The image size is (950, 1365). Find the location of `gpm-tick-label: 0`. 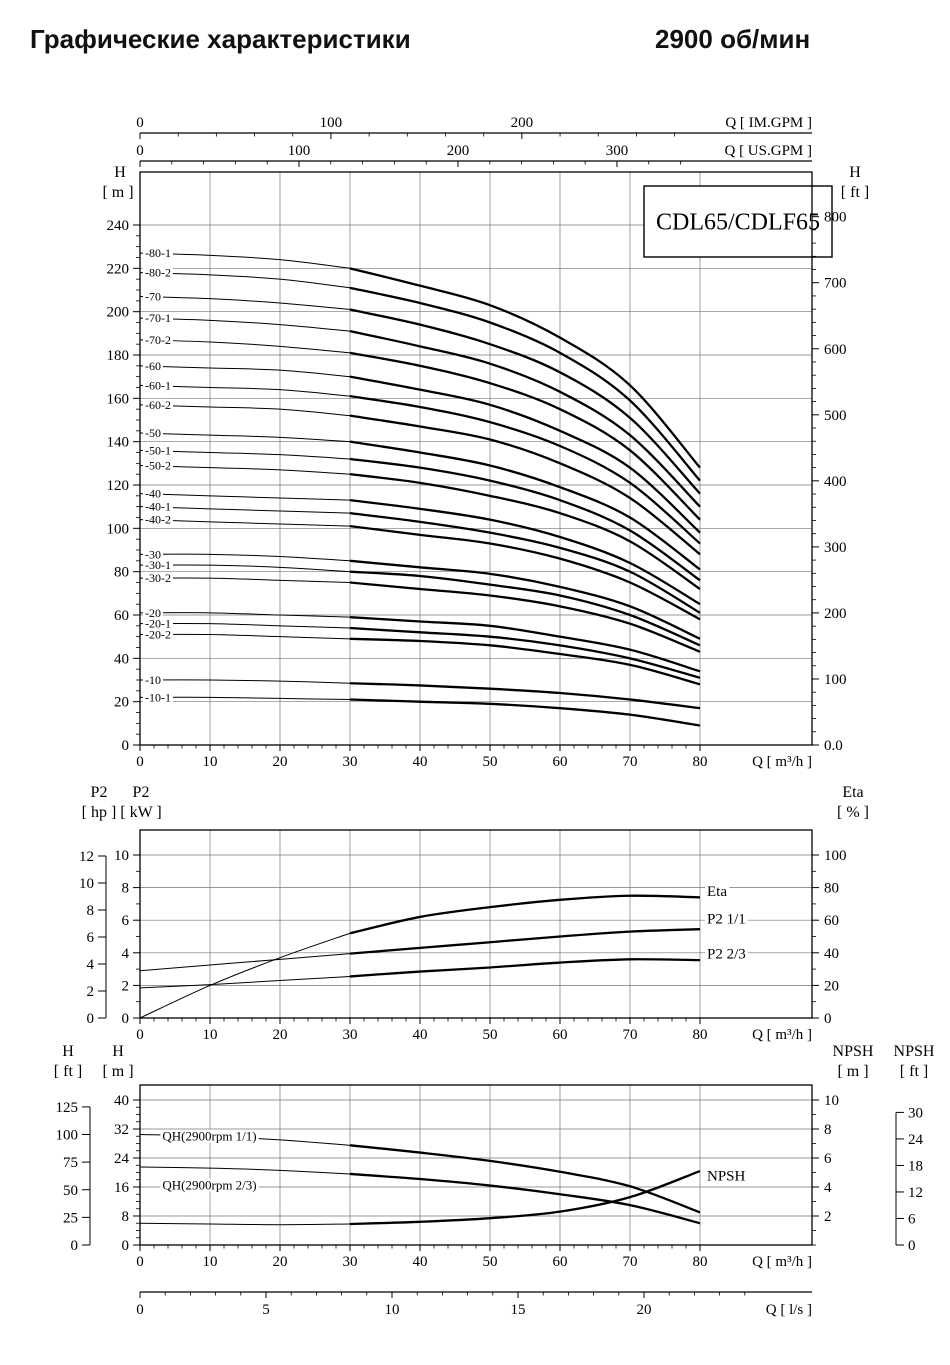

gpm-tick-label: 0 is located at coordinates (140, 123).